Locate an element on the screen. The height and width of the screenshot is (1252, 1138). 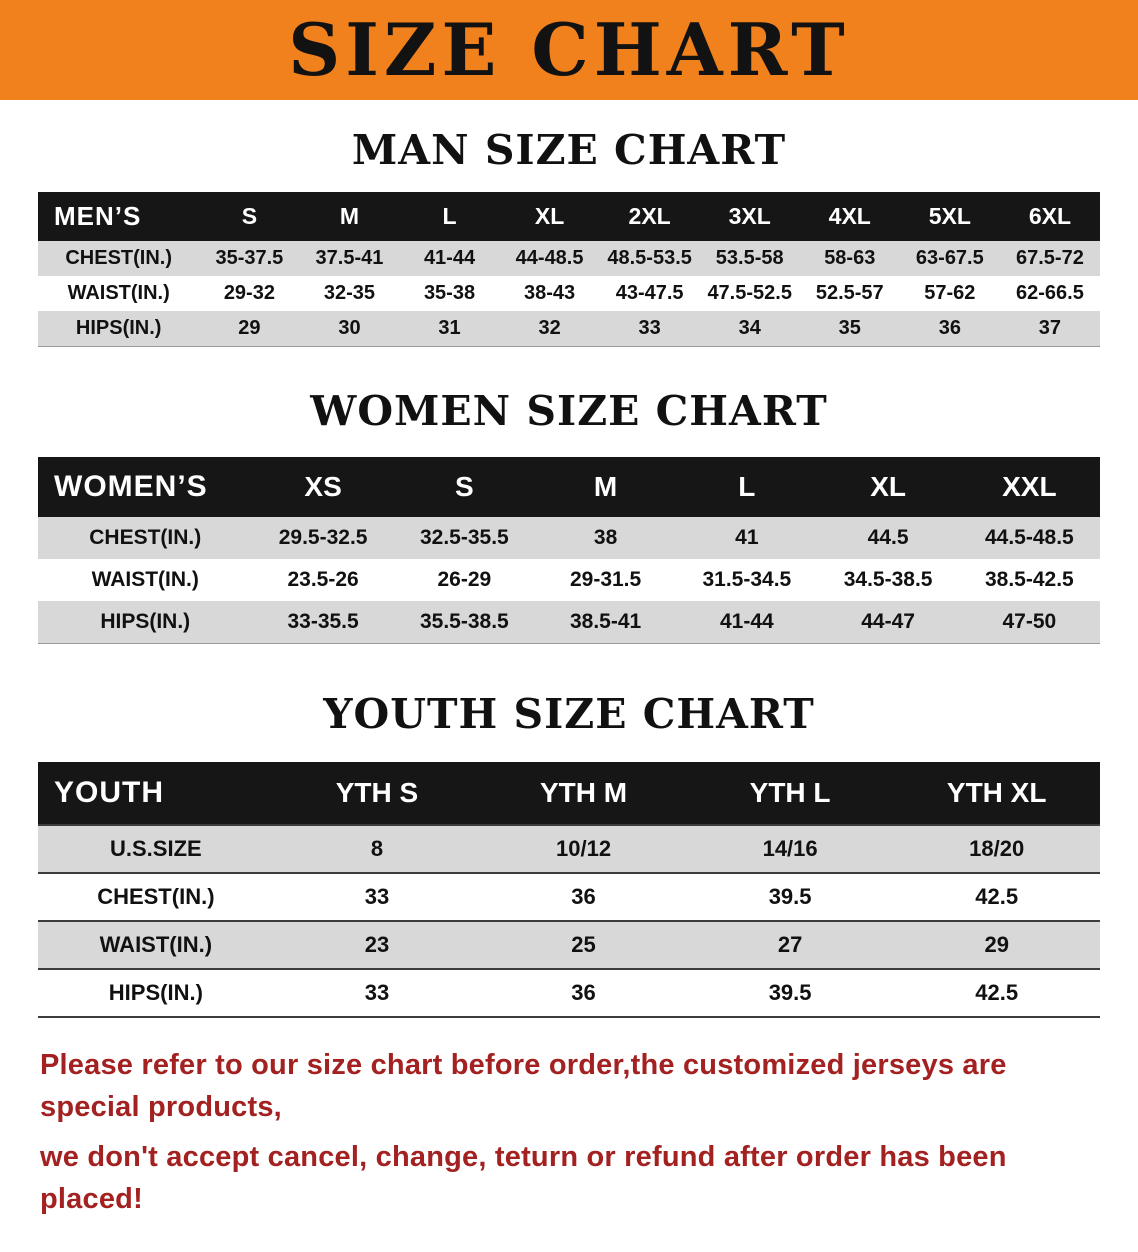
value-cell: 35-38 is located at coordinates (449, 293).